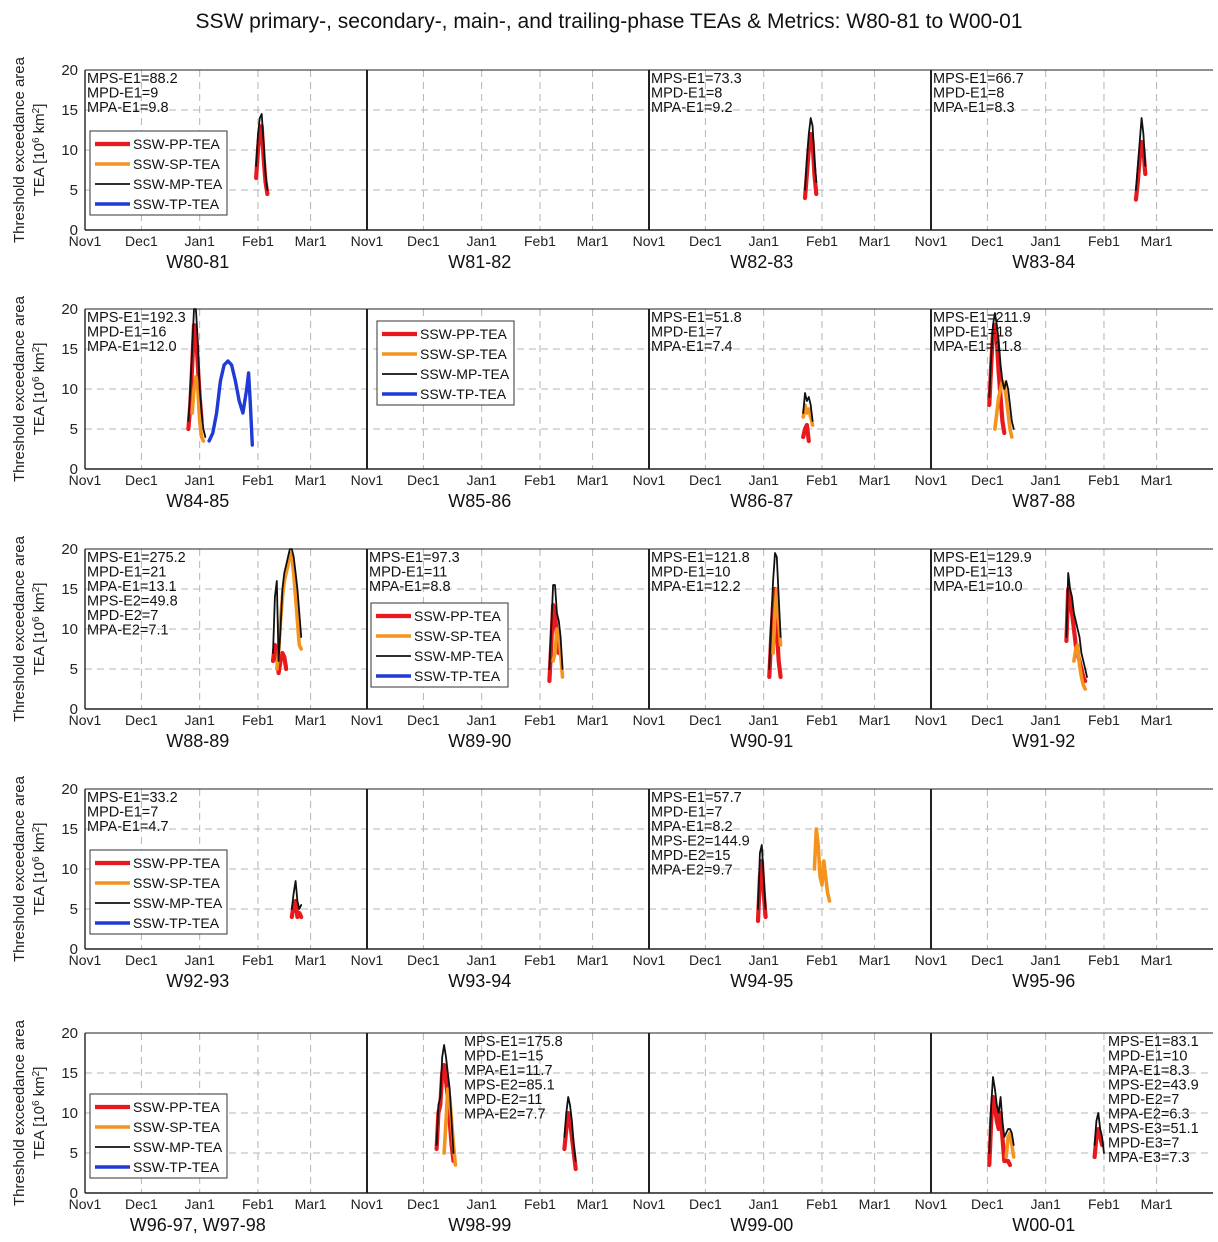  Describe the element at coordinates (74, 669) in the screenshot. I see `y-tick-label: 5` at that location.